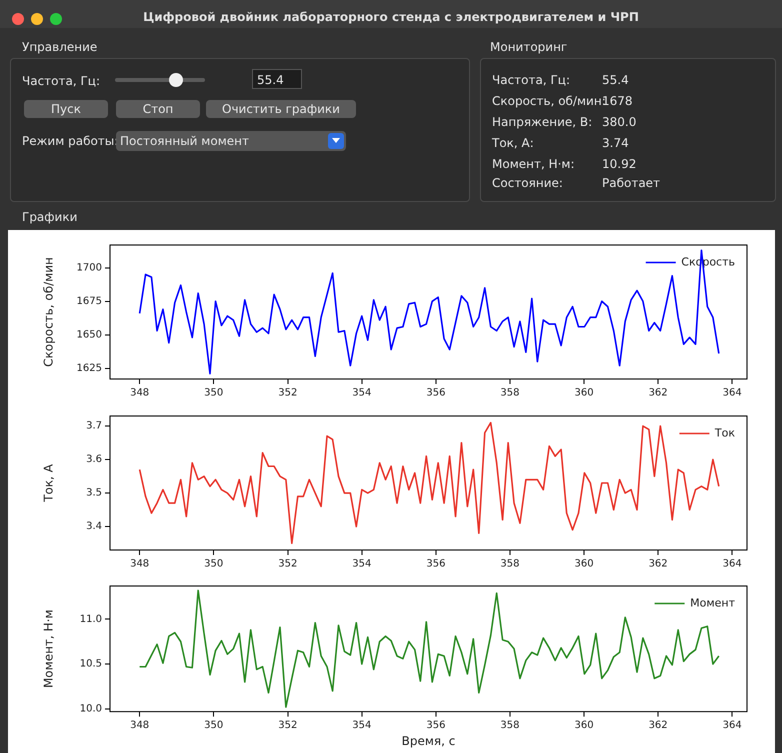  Describe the element at coordinates (89, 268) in the screenshot. I see `y-tick-label: 1700` at that location.